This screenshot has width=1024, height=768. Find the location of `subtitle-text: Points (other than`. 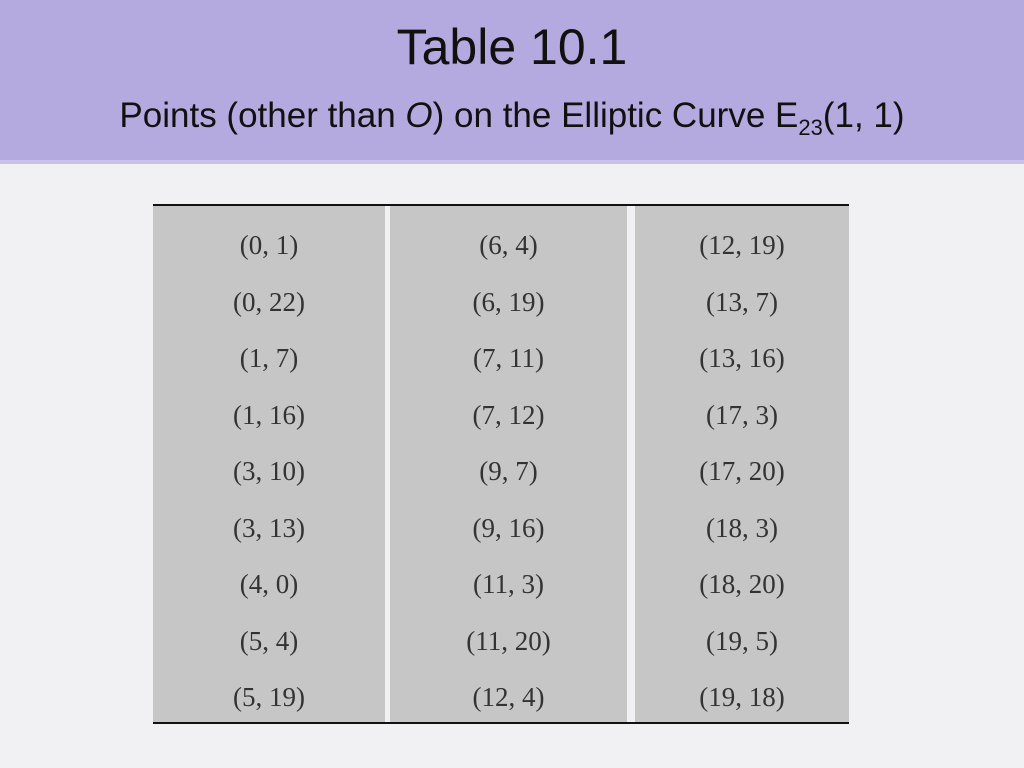

subtitle-text: Points (other than is located at coordinates (262, 115).